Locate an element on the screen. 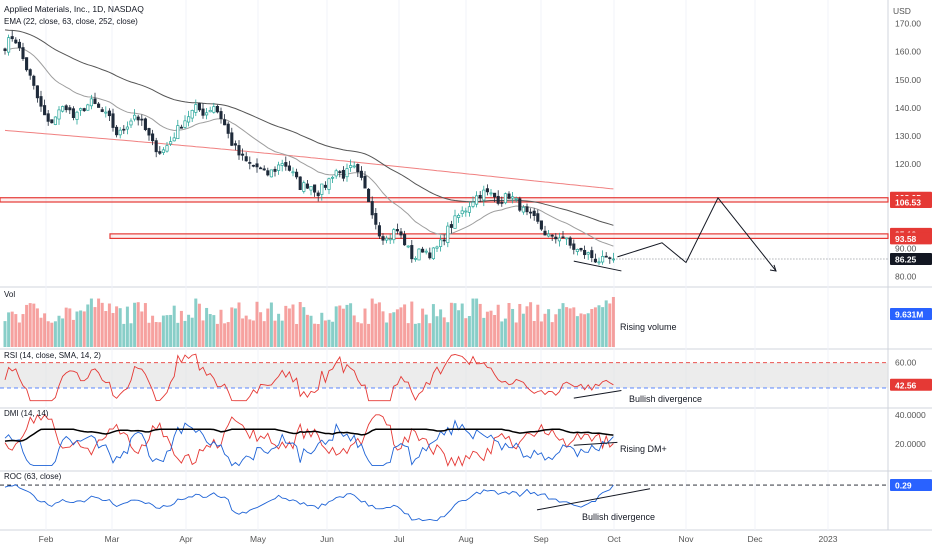 The width and height of the screenshot is (932, 550). rsi-line is located at coordinates (309, 377).